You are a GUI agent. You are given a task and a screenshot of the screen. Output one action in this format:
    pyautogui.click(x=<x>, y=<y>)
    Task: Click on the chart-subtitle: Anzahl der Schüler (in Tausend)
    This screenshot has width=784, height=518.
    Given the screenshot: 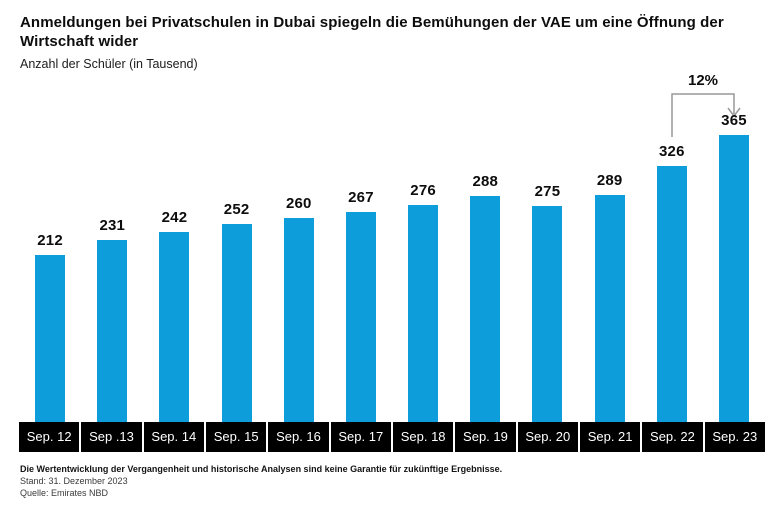 What is the action you would take?
    pyautogui.click(x=109, y=64)
    